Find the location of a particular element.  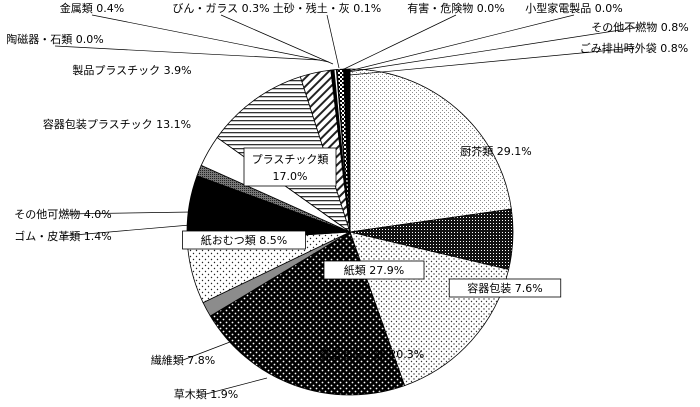

pie-label-容器包装-box is located at coordinates (505, 288).